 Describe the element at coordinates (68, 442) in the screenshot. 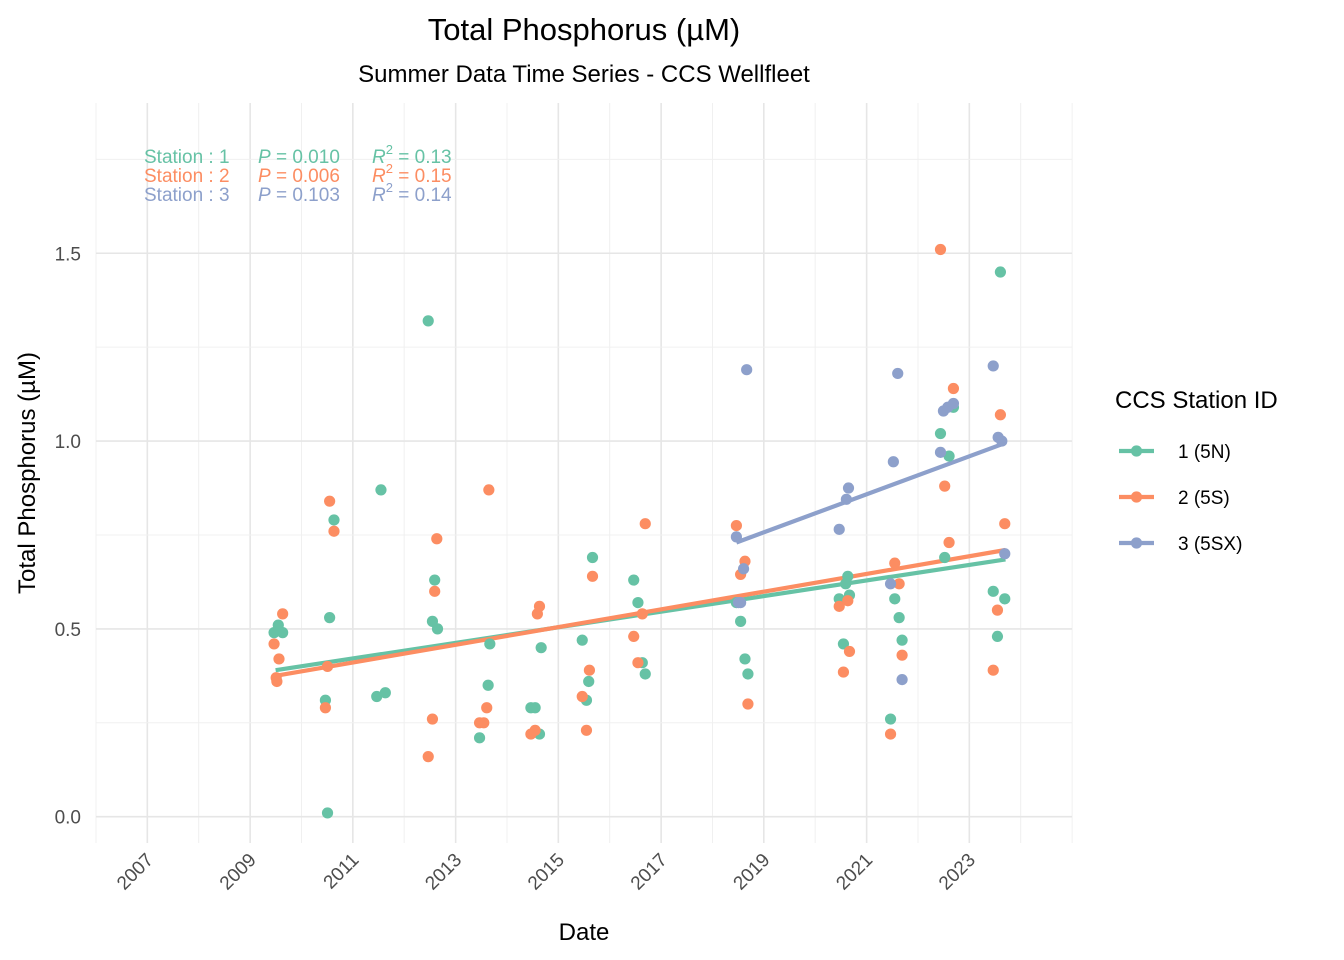

I see `y-tick-label: 1.0` at that location.